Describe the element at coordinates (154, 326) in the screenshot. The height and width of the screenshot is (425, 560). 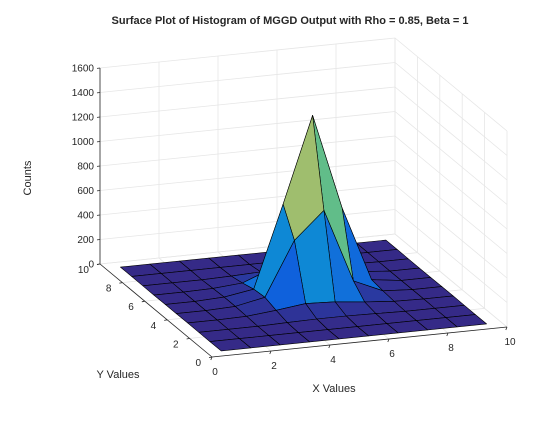
I see `y-tick-label: 4` at that location.